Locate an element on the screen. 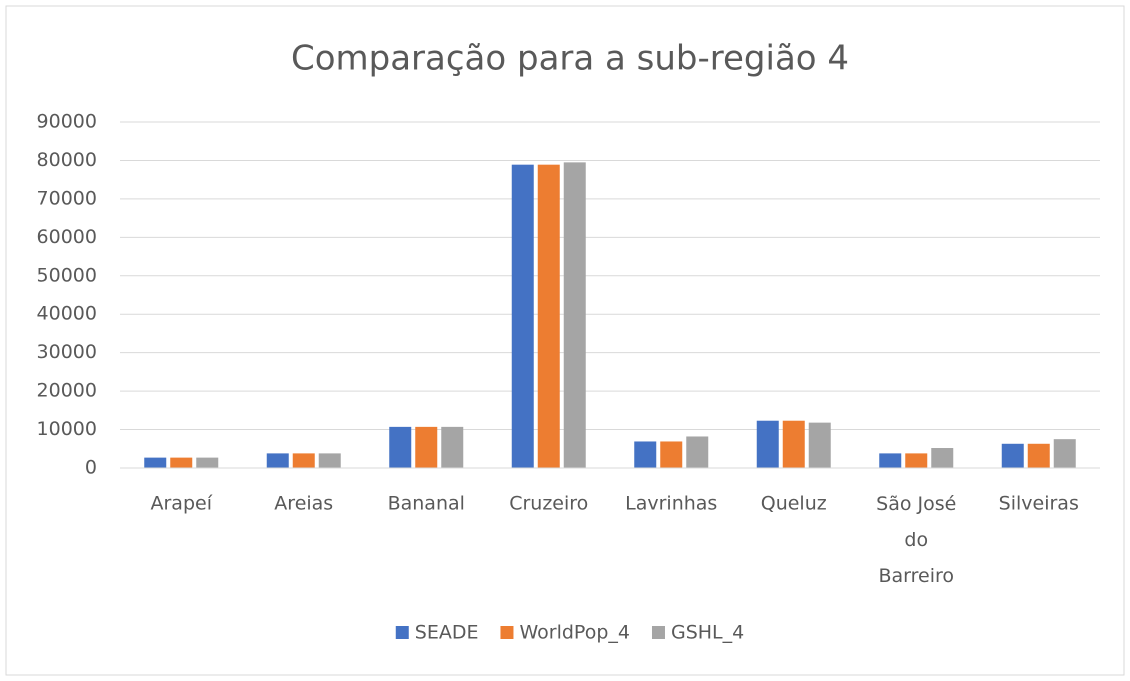 The height and width of the screenshot is (681, 1130). x-tick-label: Areias is located at coordinates (303, 504).